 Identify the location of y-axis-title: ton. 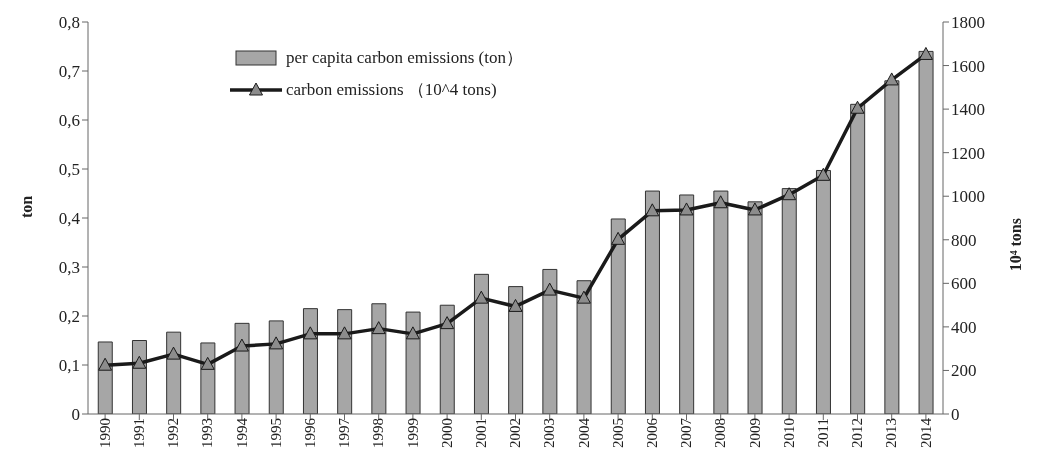
(26, 206).